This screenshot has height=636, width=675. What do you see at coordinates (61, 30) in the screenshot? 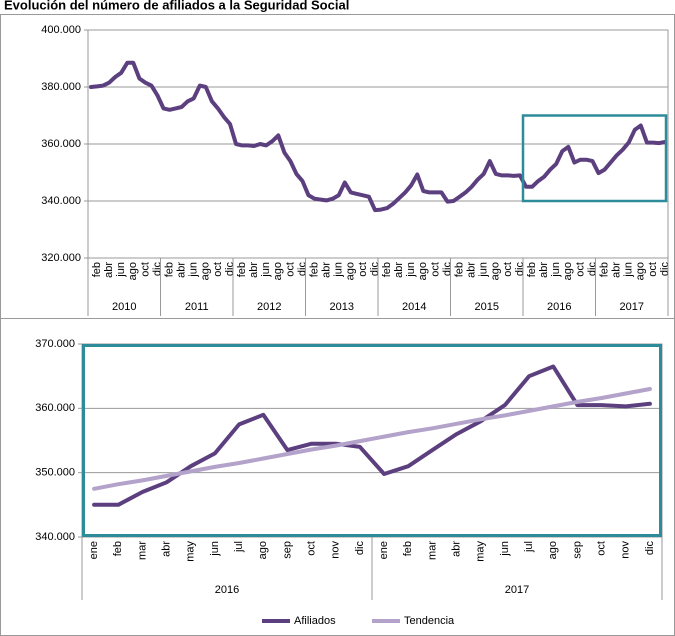
I see `y-tick-label: 400.000` at bounding box center [61, 30].